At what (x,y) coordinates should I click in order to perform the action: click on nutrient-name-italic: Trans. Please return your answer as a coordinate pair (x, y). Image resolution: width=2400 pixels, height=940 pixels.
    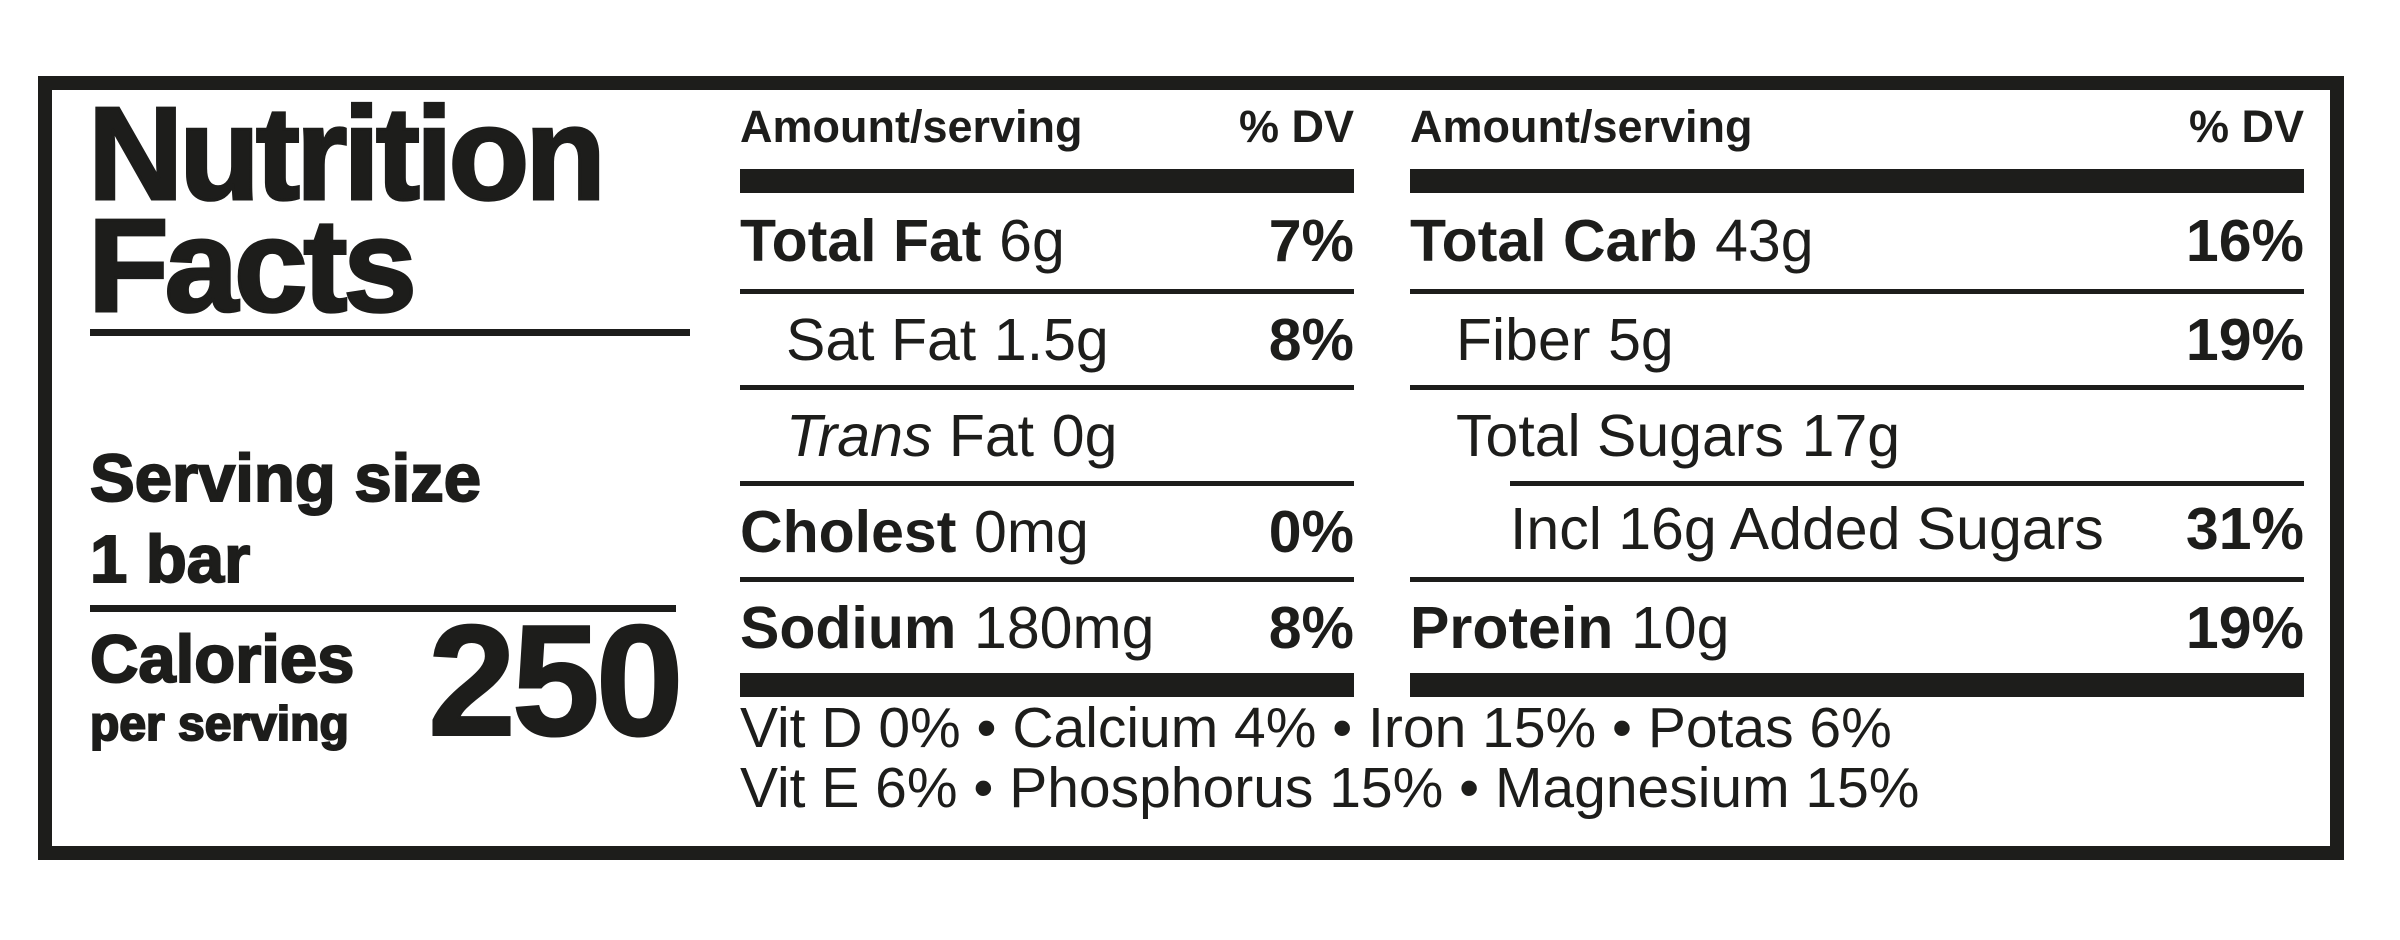
    Looking at the image, I should click on (859, 435).